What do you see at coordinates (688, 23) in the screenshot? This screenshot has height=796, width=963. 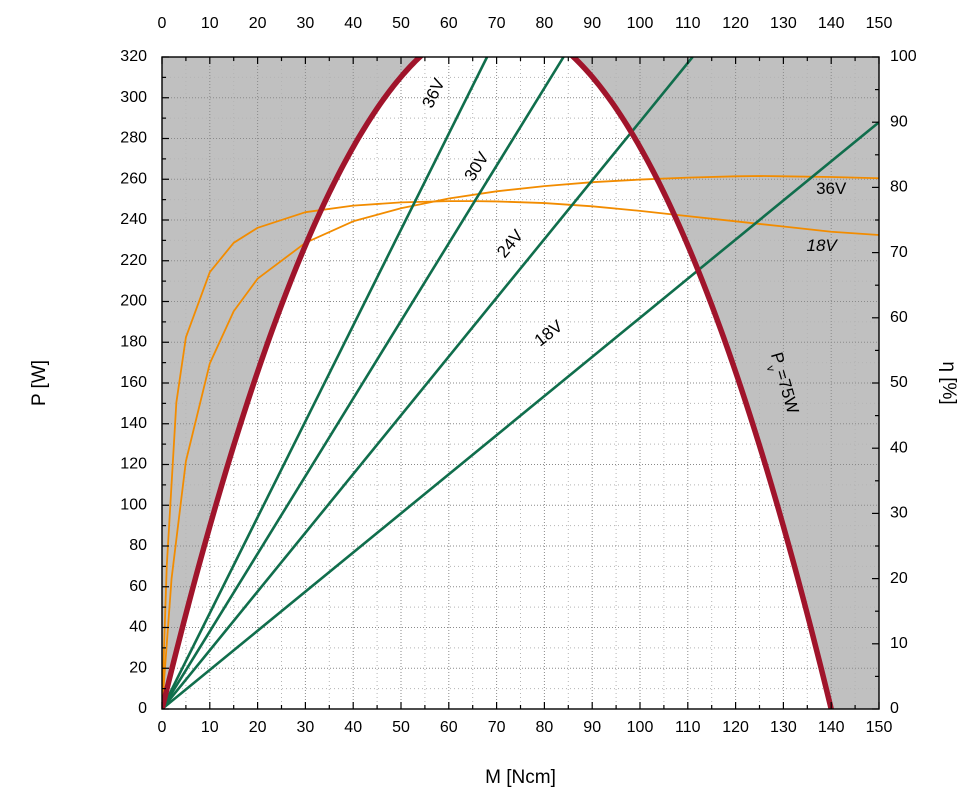 I see `x-tick-label-top: 110` at bounding box center [688, 23].